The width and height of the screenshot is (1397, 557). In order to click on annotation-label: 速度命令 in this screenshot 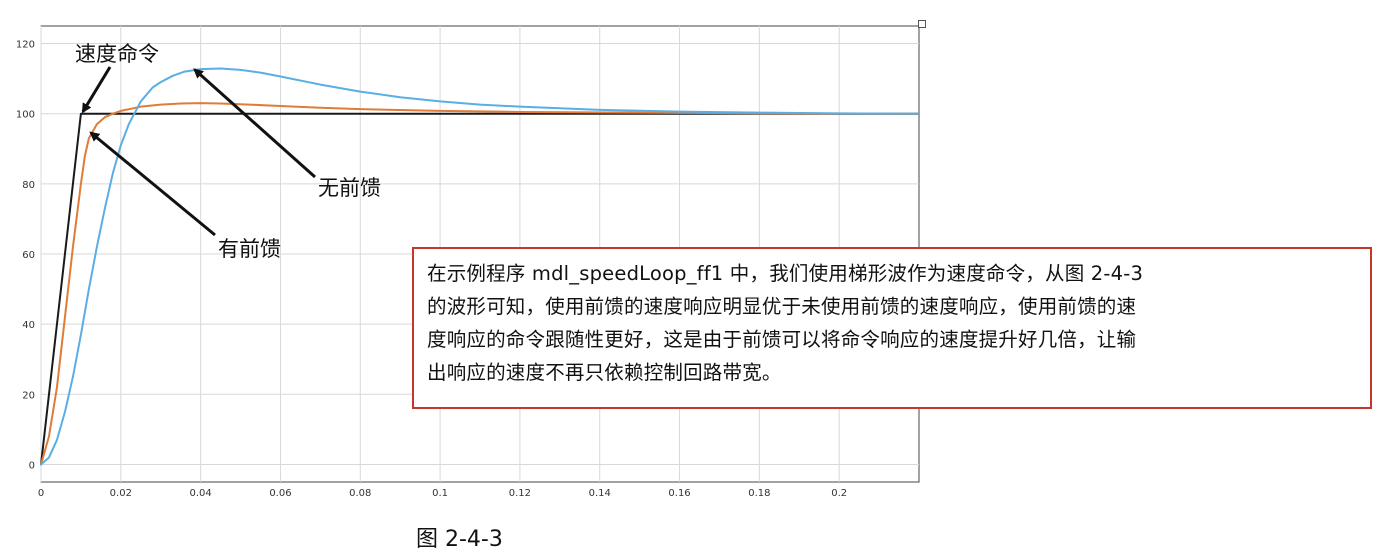, I will do `click(117, 54)`.